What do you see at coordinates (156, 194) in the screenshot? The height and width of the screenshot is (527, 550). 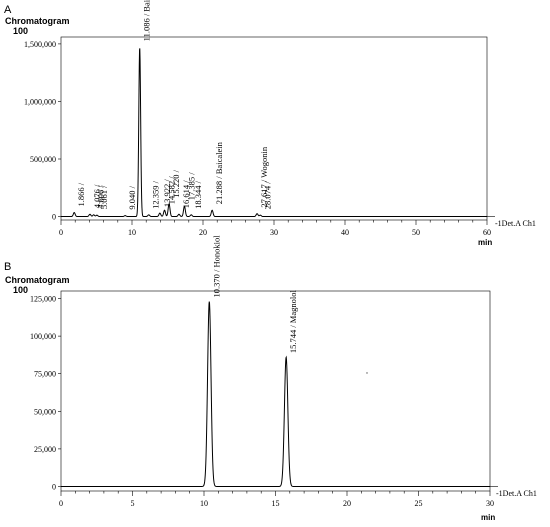 I see `peak-label: 12.359 /` at bounding box center [156, 194].